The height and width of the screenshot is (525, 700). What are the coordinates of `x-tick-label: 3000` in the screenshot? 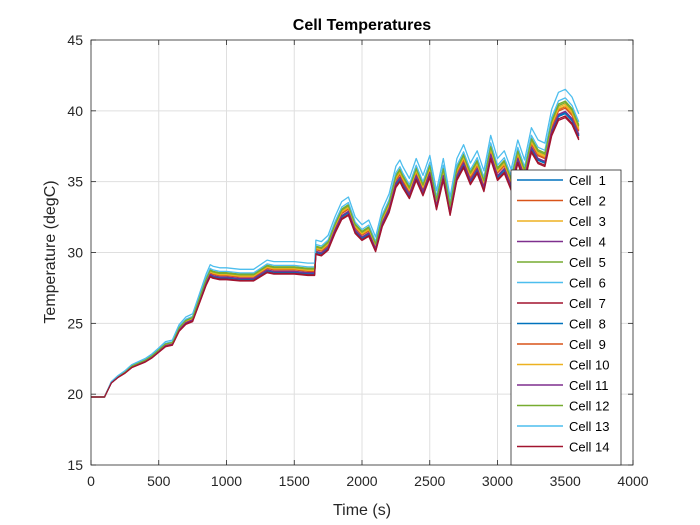 It's located at (497, 481).